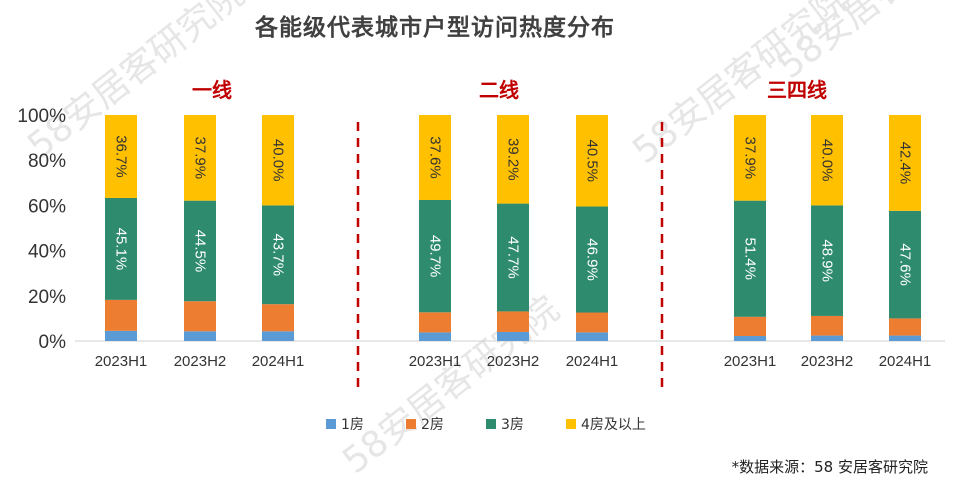  What do you see at coordinates (797, 90) in the screenshot?
I see `group-label: 三四线` at bounding box center [797, 90].